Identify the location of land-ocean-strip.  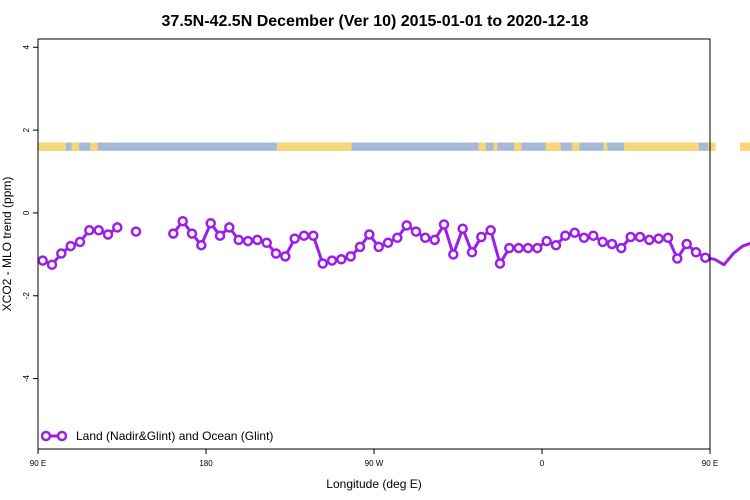
(394, 146).